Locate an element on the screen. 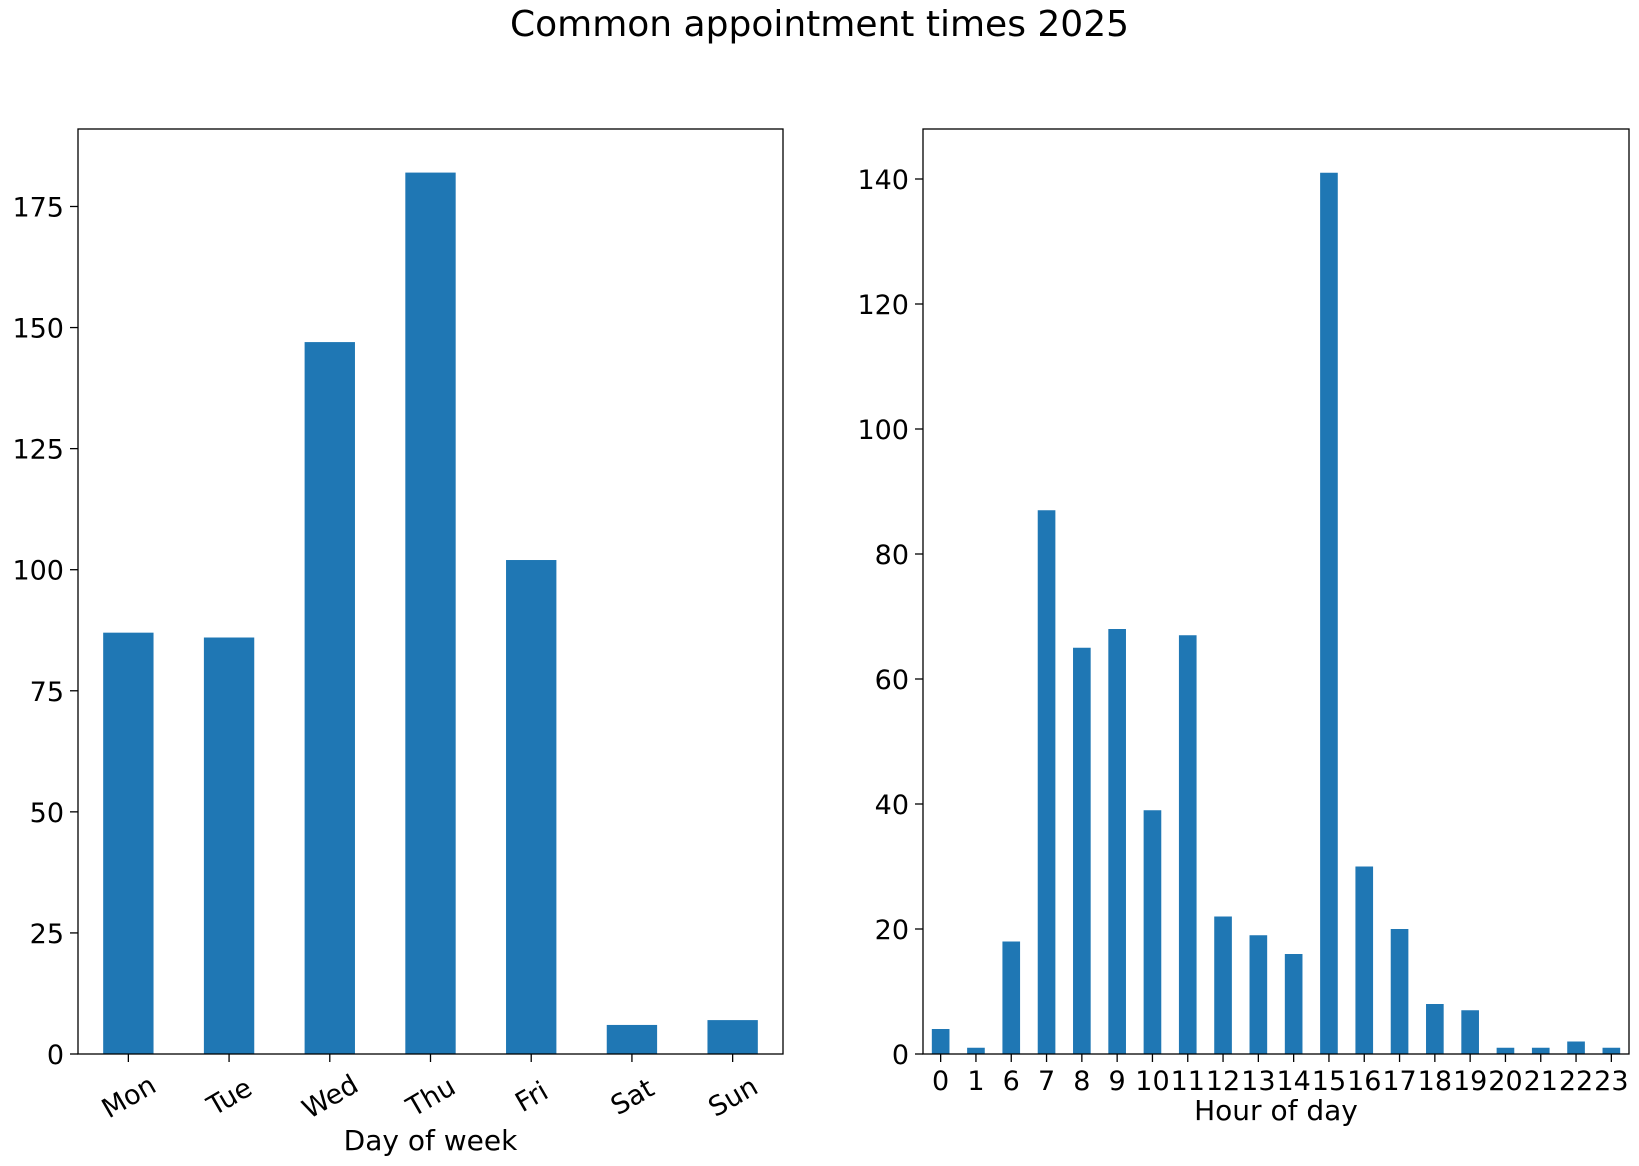 Image resolution: width=1639 pixels, height=1166 pixels. x-tick-label: 10 is located at coordinates (1152, 1081).